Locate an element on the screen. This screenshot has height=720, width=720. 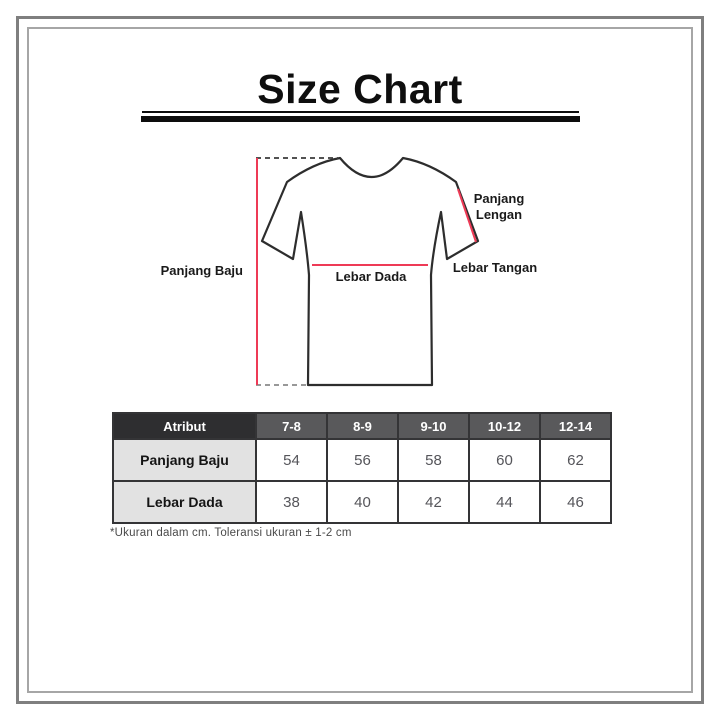
table-row-chest-width: Lebar Dada 38 40 42 44 46 is located at coordinates (362, 502).